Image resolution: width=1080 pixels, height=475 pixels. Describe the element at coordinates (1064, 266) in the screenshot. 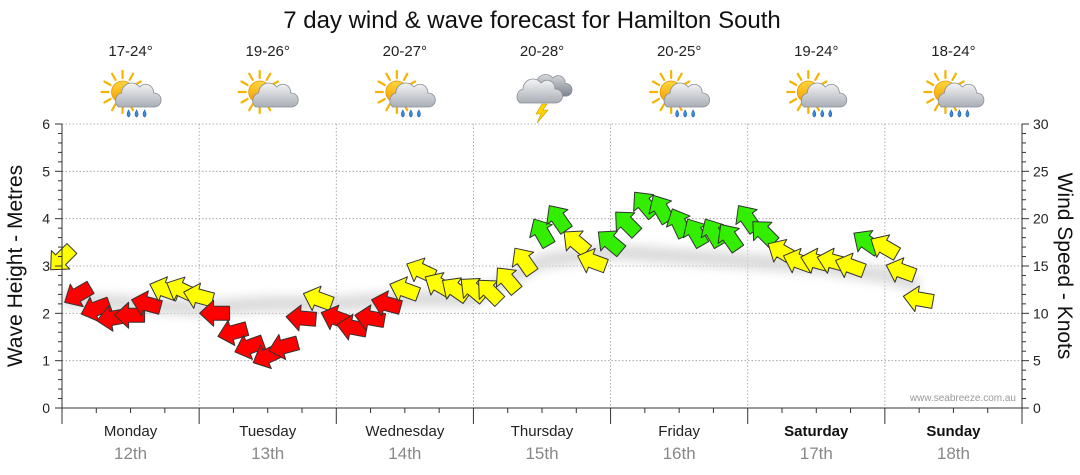

I see `right-axis-title: Wind Speed - Knots` at that location.